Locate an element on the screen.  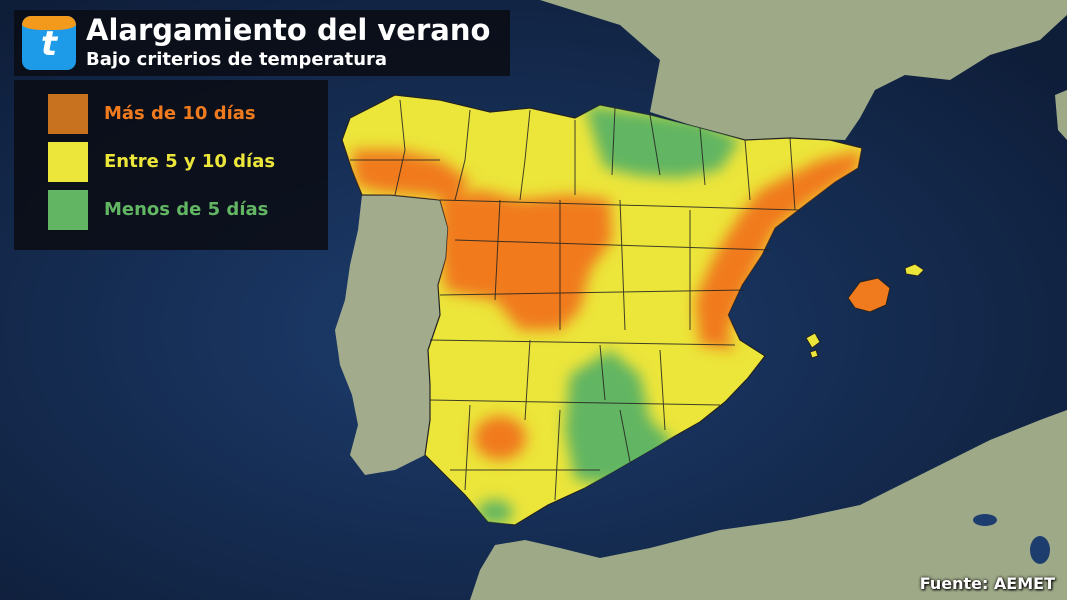
island-ibiza is located at coordinates (813, 340).